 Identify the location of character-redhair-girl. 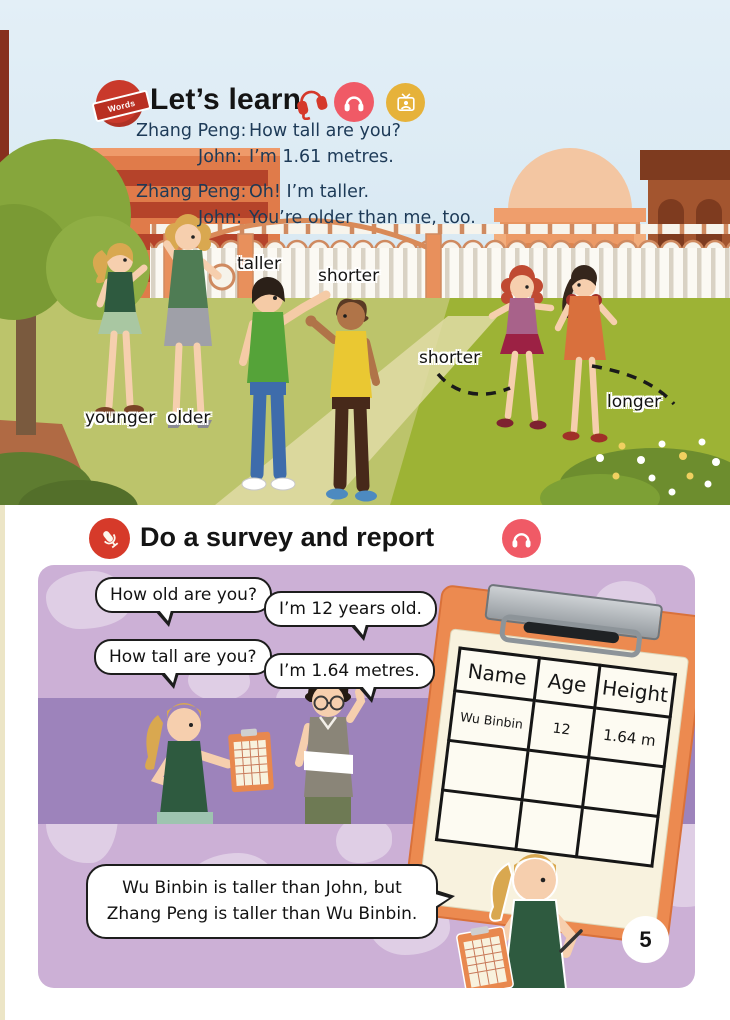
(521, 347).